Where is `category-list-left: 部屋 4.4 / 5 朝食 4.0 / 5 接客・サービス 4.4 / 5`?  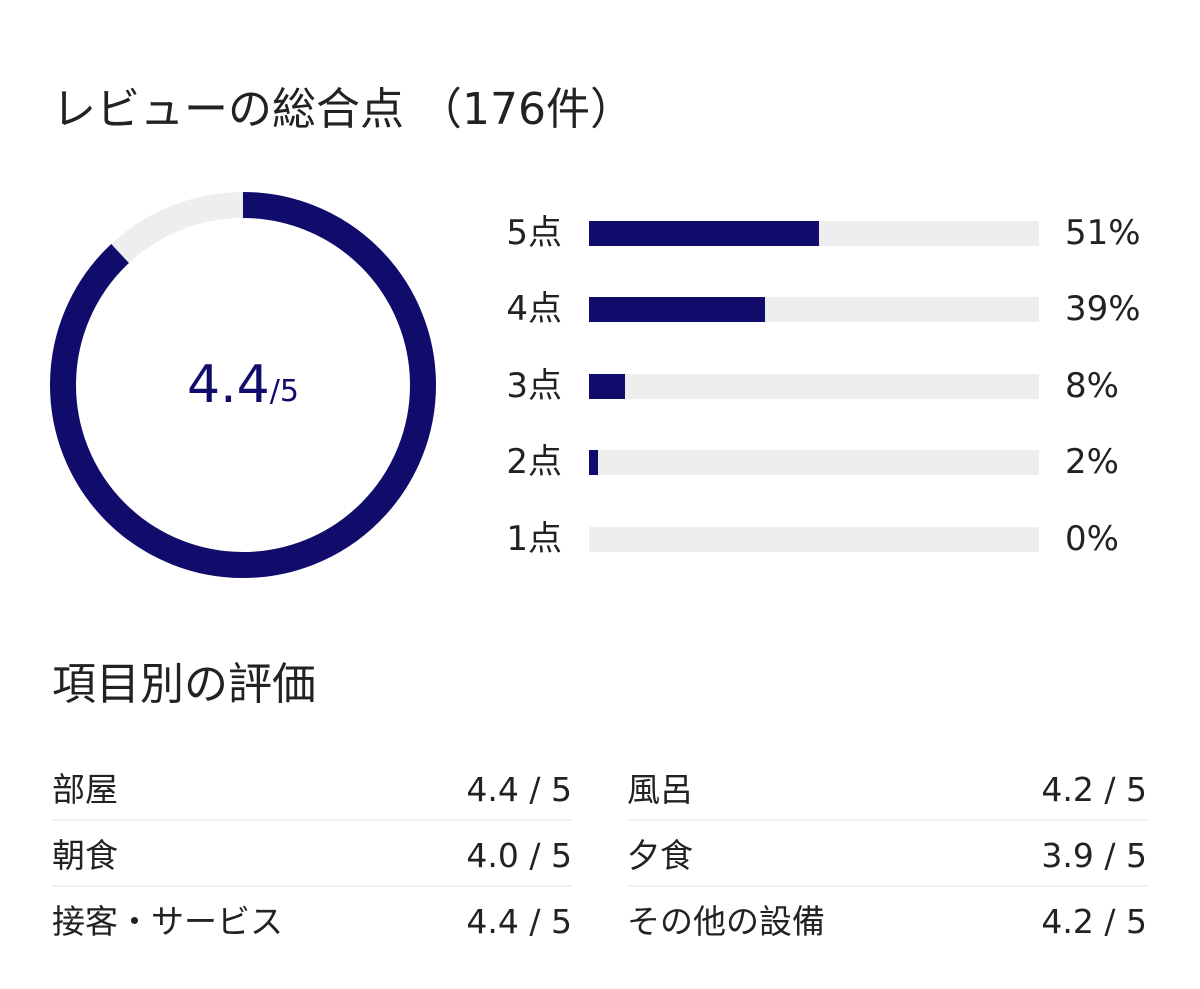
category-list-left: 部屋 4.4 / 5 朝食 4.0 / 5 接客・サービス 4.4 / 5 is located at coordinates (312, 854).